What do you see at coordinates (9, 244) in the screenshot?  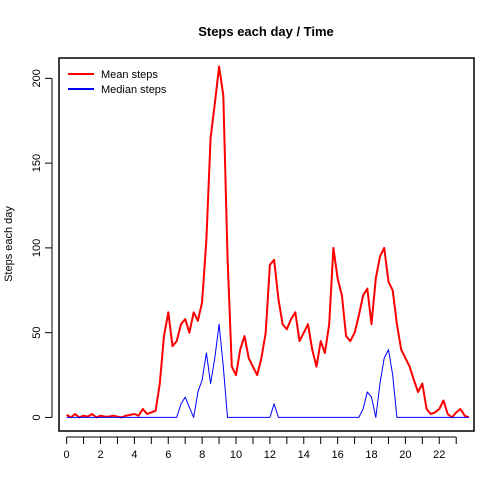 I see `y-axis-label: Steps each day` at bounding box center [9, 244].